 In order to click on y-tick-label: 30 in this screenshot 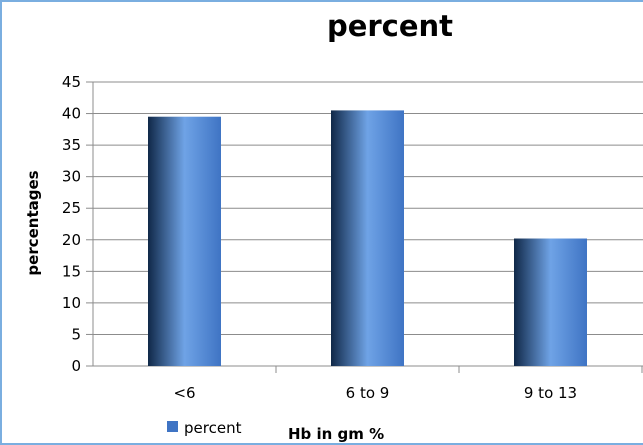, I will do `click(71, 177)`.